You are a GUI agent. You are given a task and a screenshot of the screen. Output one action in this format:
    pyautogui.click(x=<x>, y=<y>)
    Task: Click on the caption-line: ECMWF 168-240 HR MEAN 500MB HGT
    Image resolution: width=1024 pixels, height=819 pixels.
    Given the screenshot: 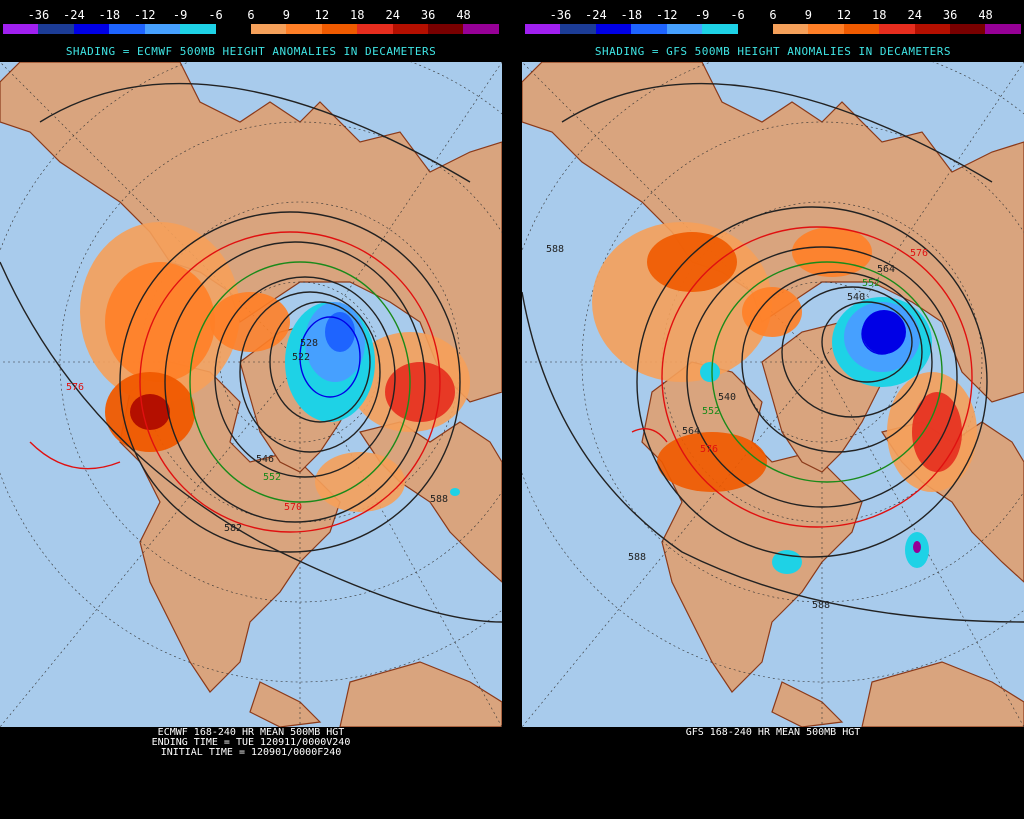 What is the action you would take?
    pyautogui.click(x=251, y=732)
    